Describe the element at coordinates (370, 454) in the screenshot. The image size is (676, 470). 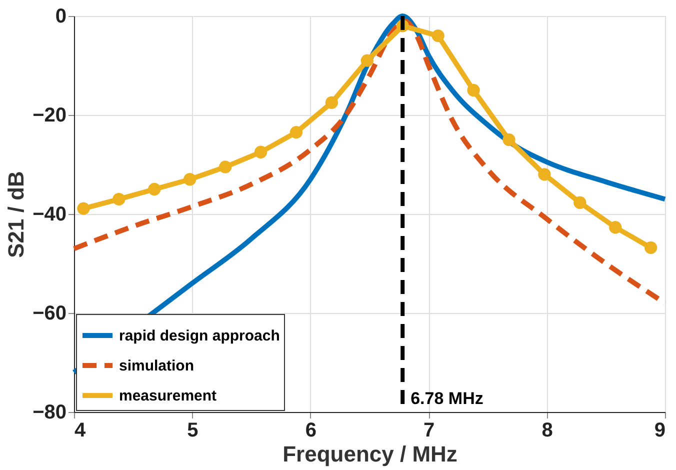
I see `x-axis-title: Frequency / MHz` at that location.